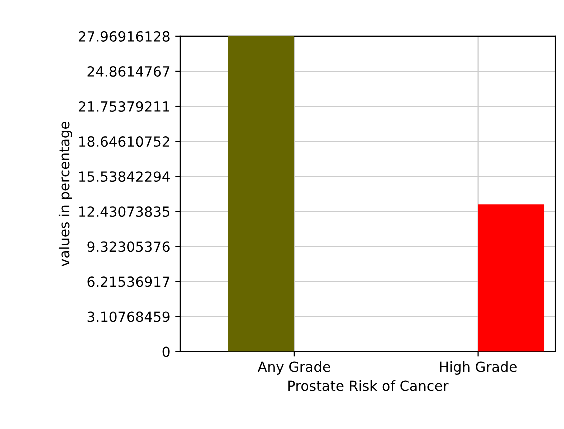 This screenshot has height=429, width=564. I want to click on y-tick-label: 21.75379211, so click(124, 107).